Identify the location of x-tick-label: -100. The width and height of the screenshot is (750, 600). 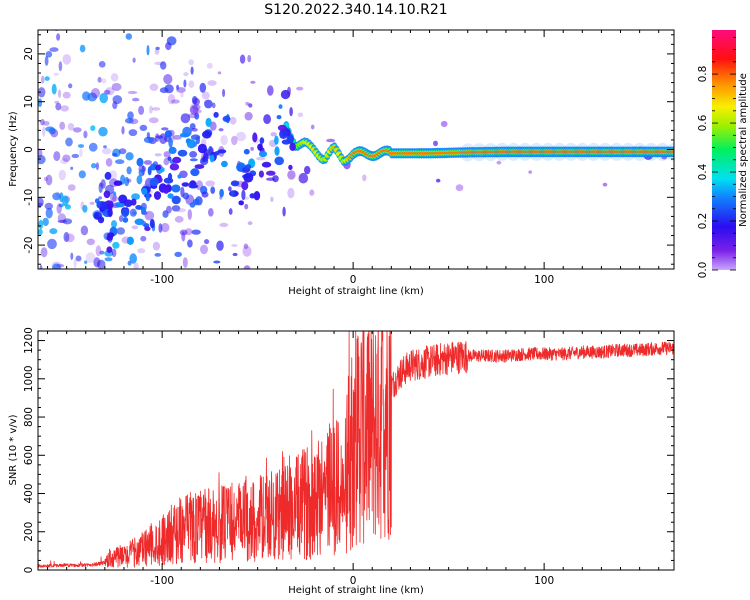
(162, 280).